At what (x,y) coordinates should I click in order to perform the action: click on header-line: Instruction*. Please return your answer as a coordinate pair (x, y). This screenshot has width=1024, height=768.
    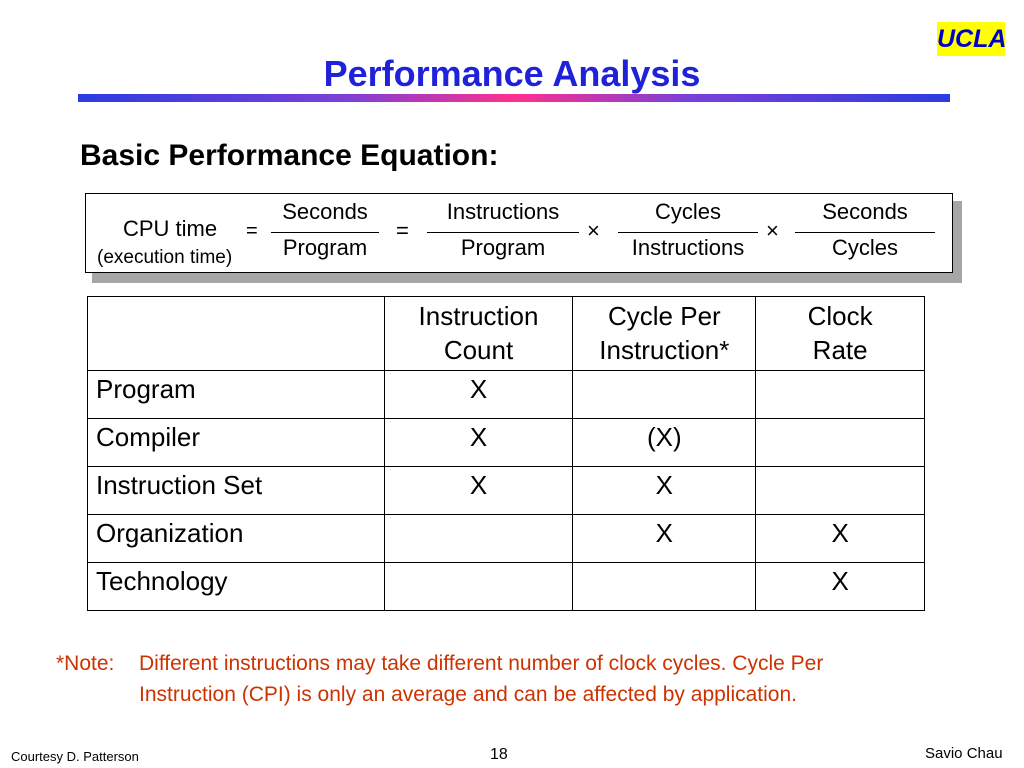
    Looking at the image, I should click on (664, 350).